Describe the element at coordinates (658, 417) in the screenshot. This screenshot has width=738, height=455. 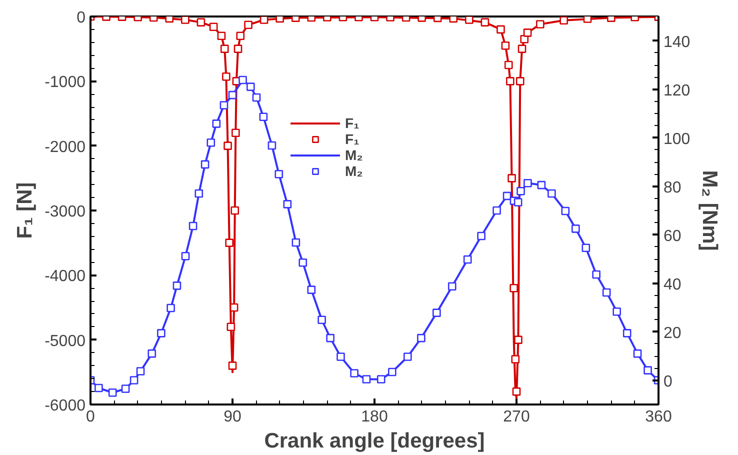
I see `x-tick-label: 360` at that location.